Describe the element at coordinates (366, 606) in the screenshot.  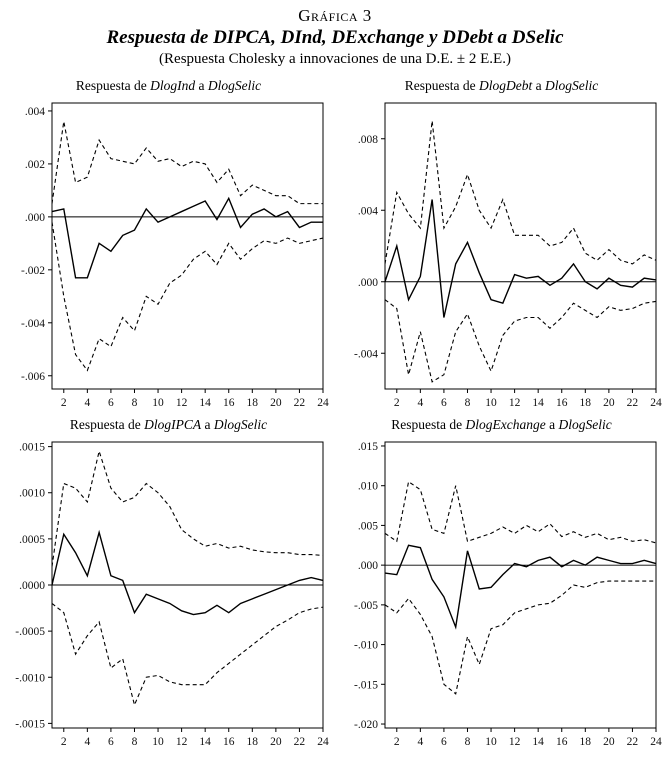
I see `y-tick-label: -.005` at that location.